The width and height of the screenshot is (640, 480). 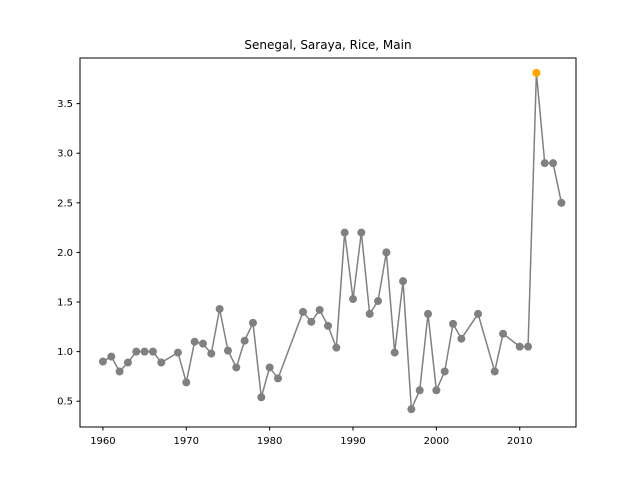 What do you see at coordinates (65, 104) in the screenshot?
I see `y-tick-label: 3.5` at bounding box center [65, 104].